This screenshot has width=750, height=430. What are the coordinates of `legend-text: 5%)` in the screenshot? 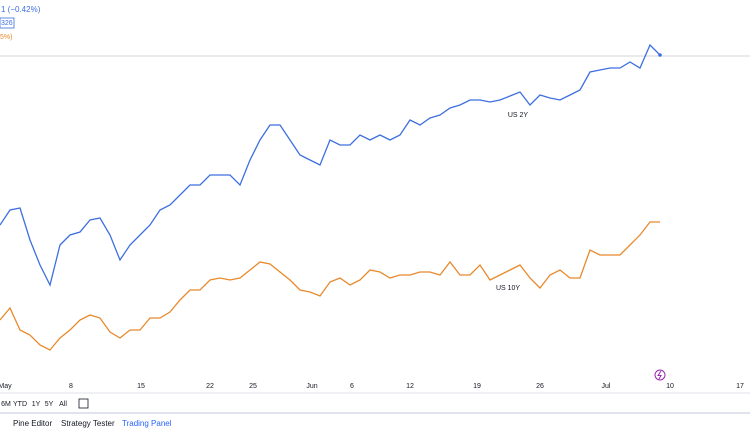 It's located at (6, 37).